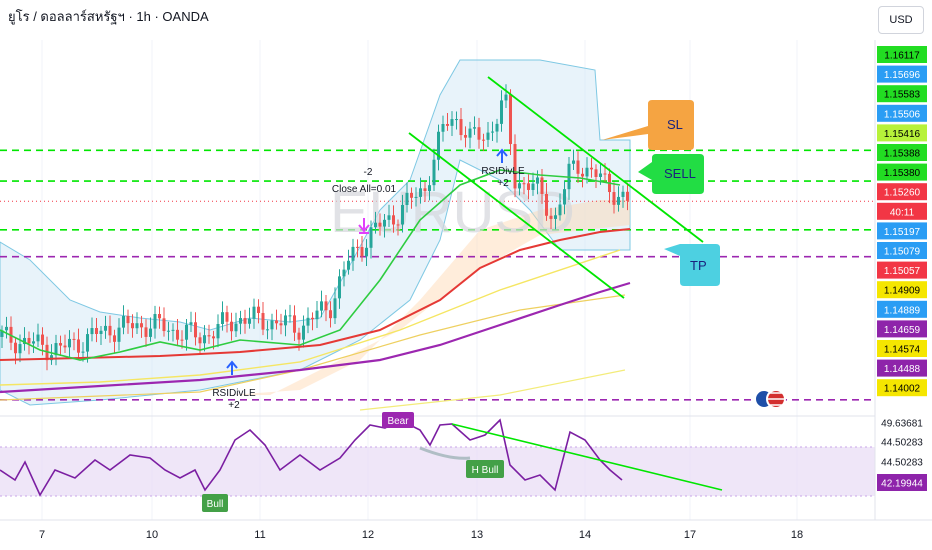 Image resolution: width=932 pixels, height=550 pixels. I want to click on h-bull-badge, so click(485, 469).